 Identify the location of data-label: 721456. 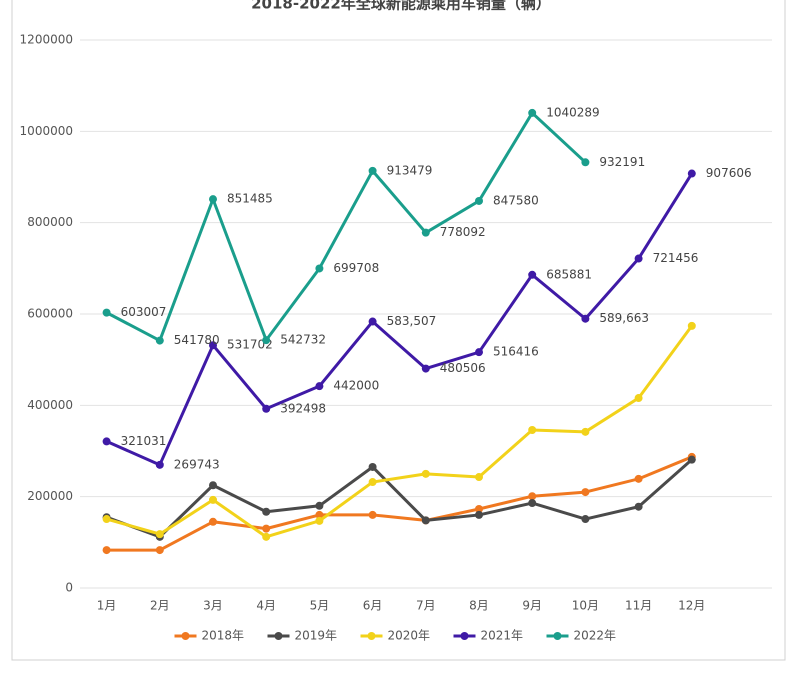
(676, 258).